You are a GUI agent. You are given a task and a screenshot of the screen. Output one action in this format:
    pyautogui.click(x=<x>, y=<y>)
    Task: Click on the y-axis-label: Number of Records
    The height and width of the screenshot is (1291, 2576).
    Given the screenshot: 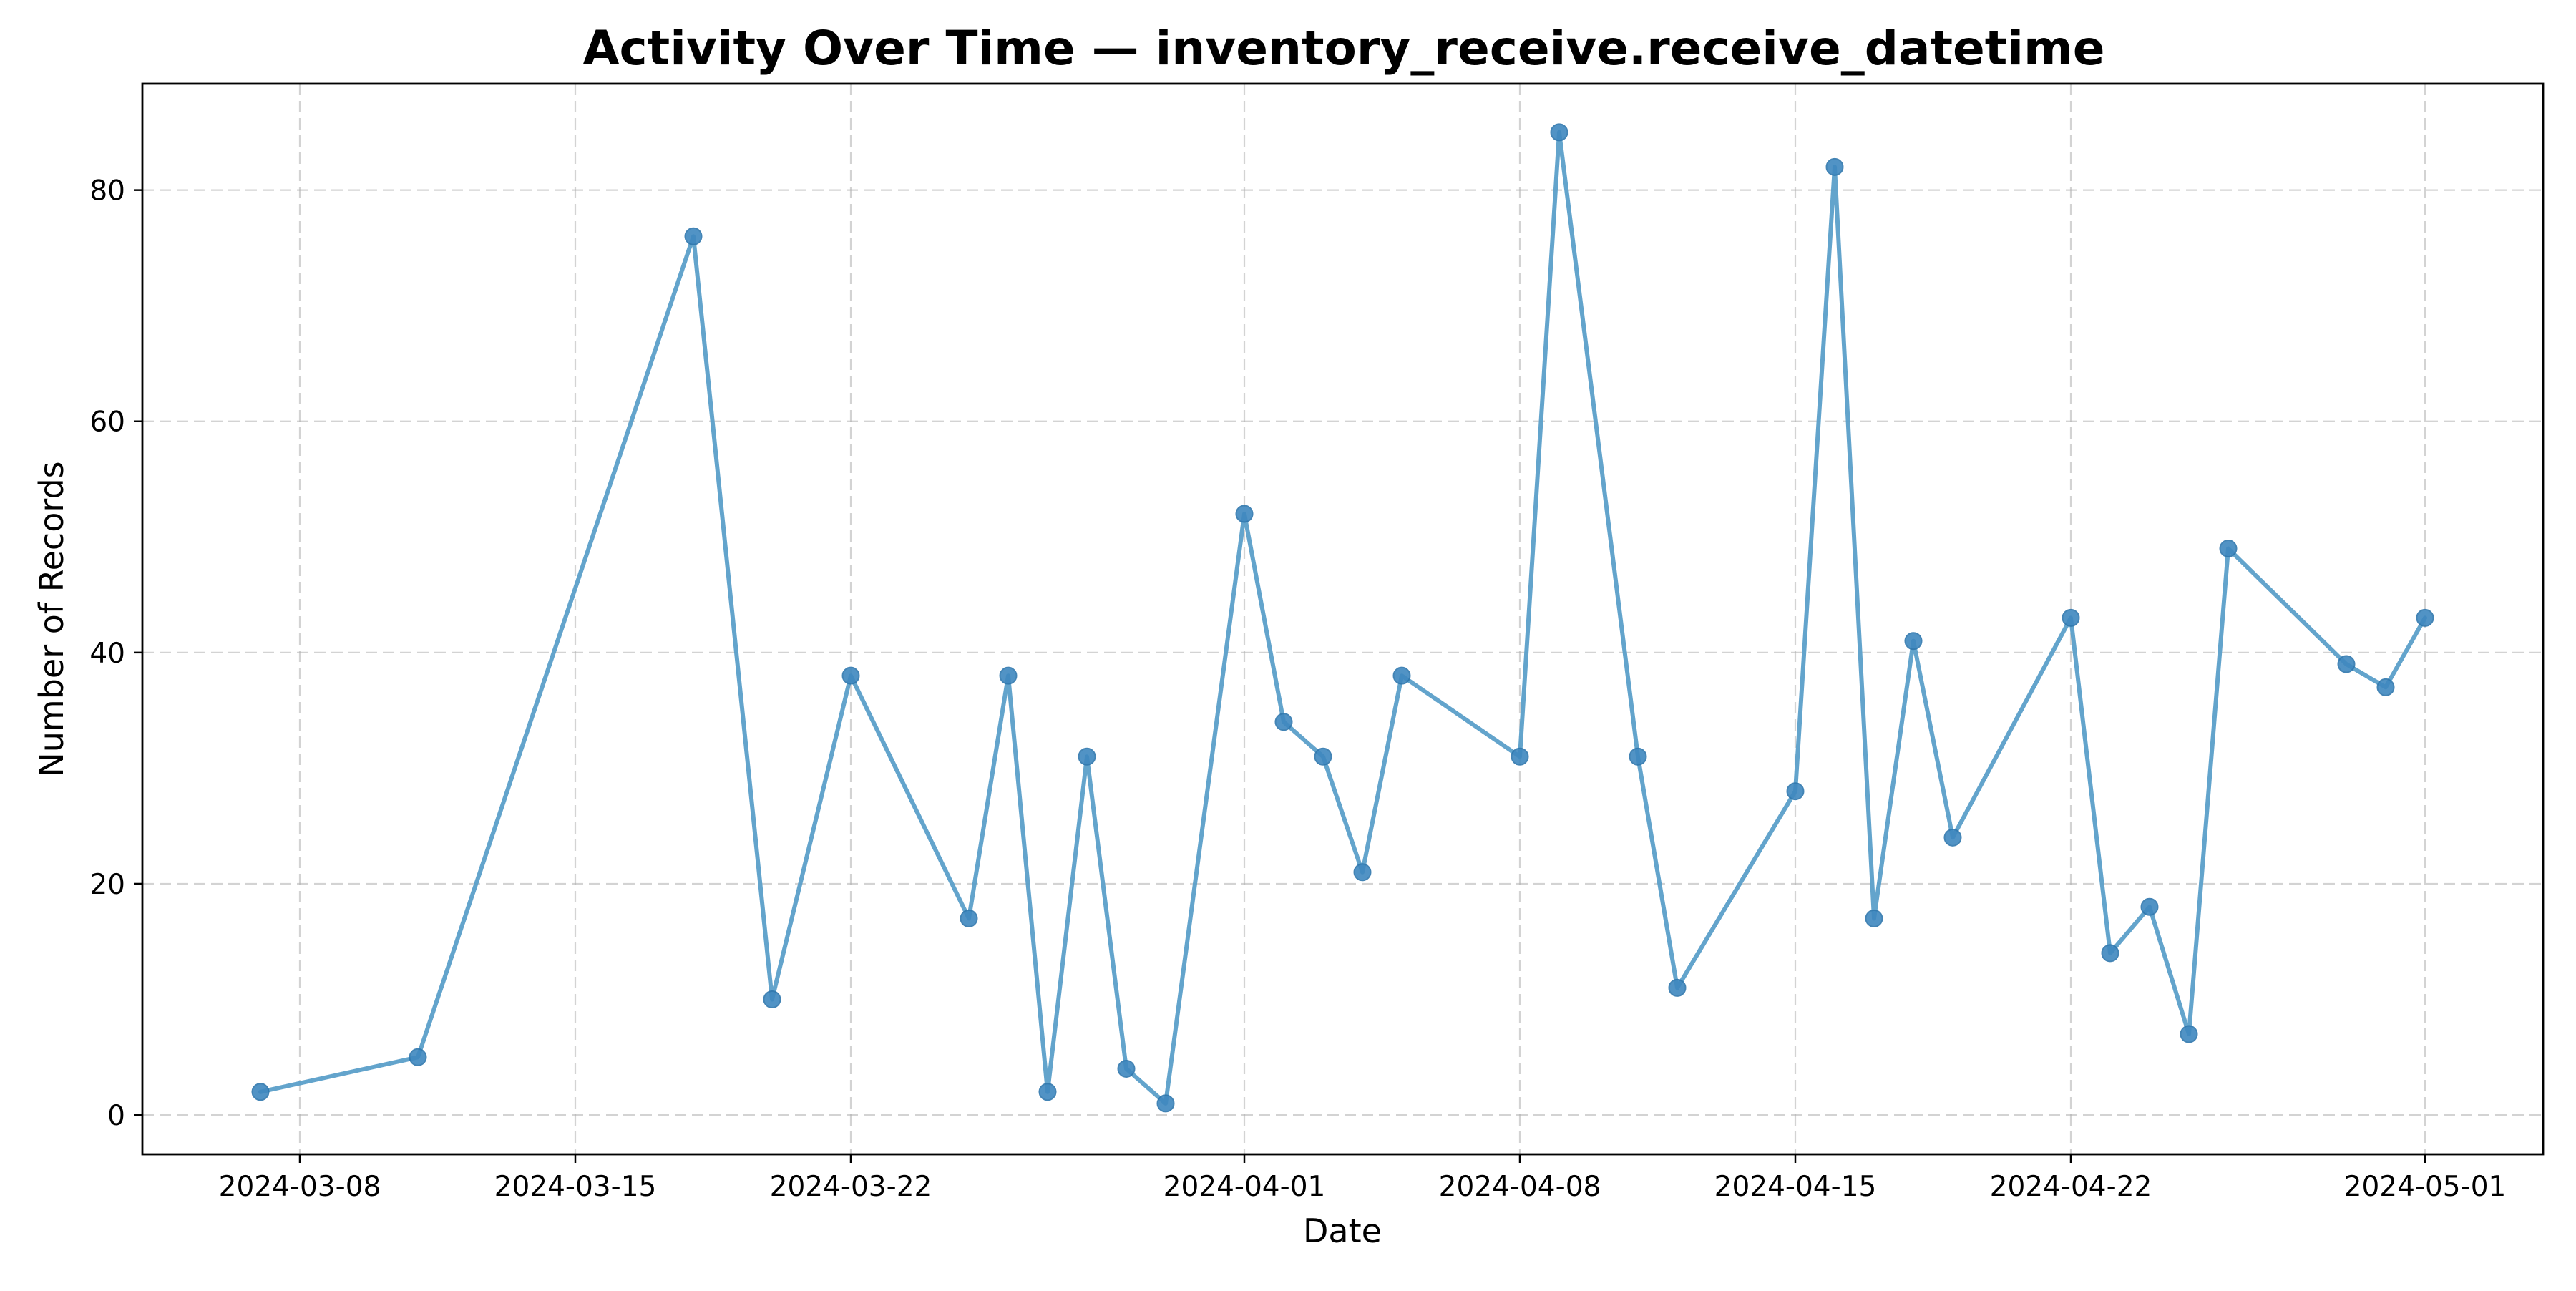 What is the action you would take?
    pyautogui.click(x=51, y=618)
    